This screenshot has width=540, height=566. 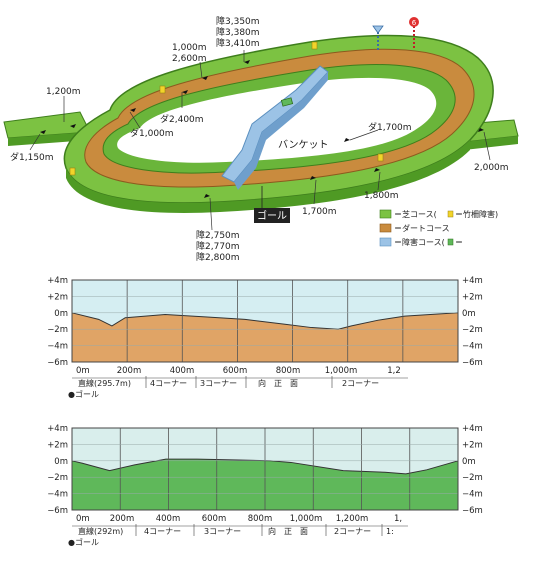 I want to click on legend: ＝芝コース( ＝竹柵障害) ＝ダートコース ＝障害コース( ＝, so click(x=438, y=228).